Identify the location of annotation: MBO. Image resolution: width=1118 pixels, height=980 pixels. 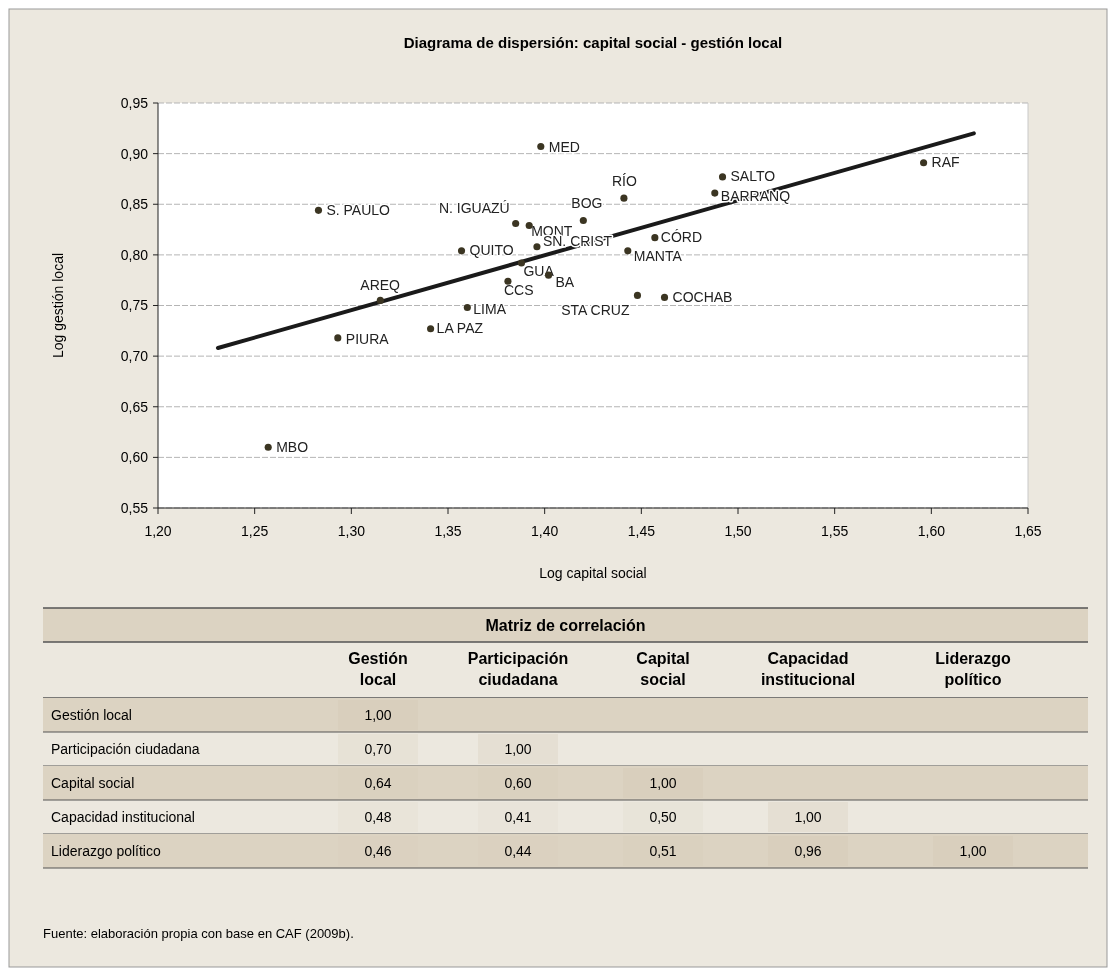
(292, 447).